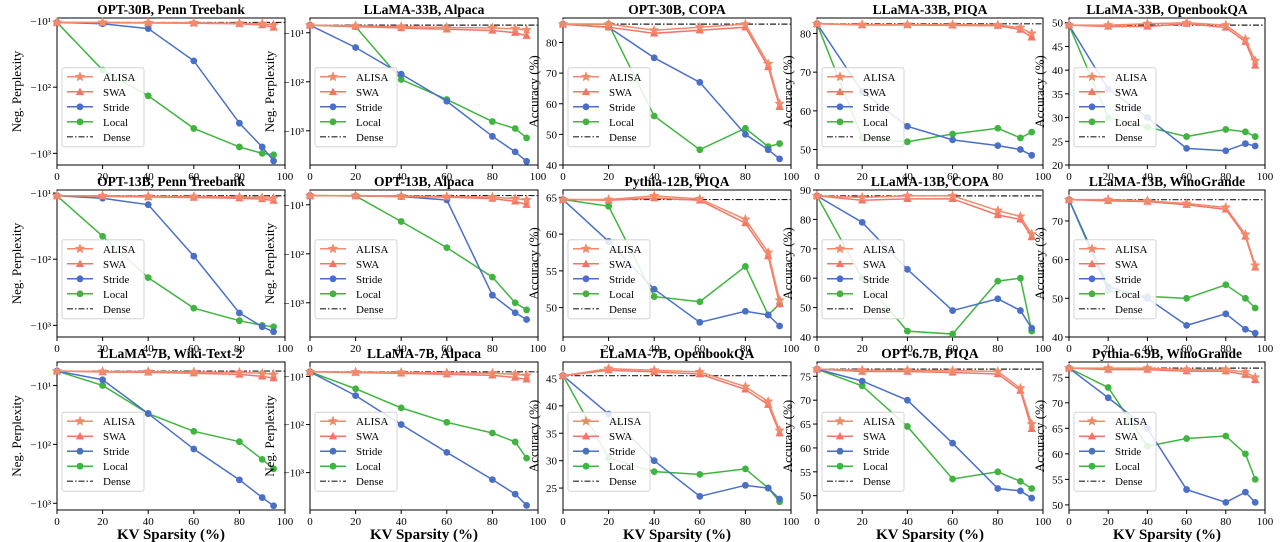 The width and height of the screenshot is (1288, 542). I want to click on y-tick-label: 75, so click(1058, 378).